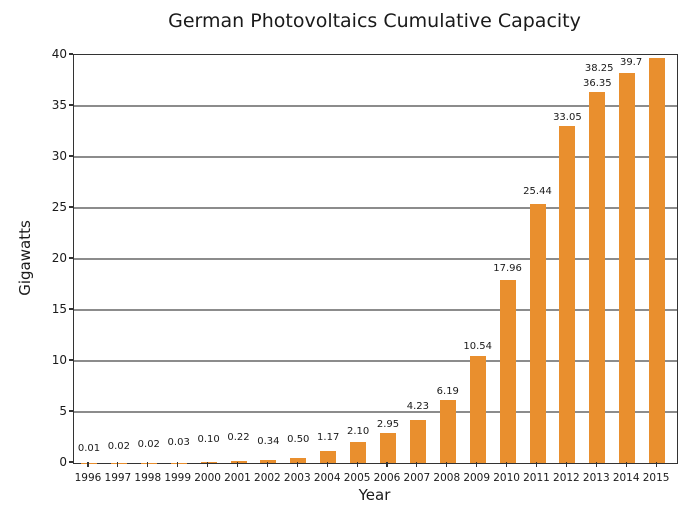 This screenshot has width=683, height=512. What do you see at coordinates (536, 464) in the screenshot?
I see `x-tick-mark-2011` at bounding box center [536, 464].